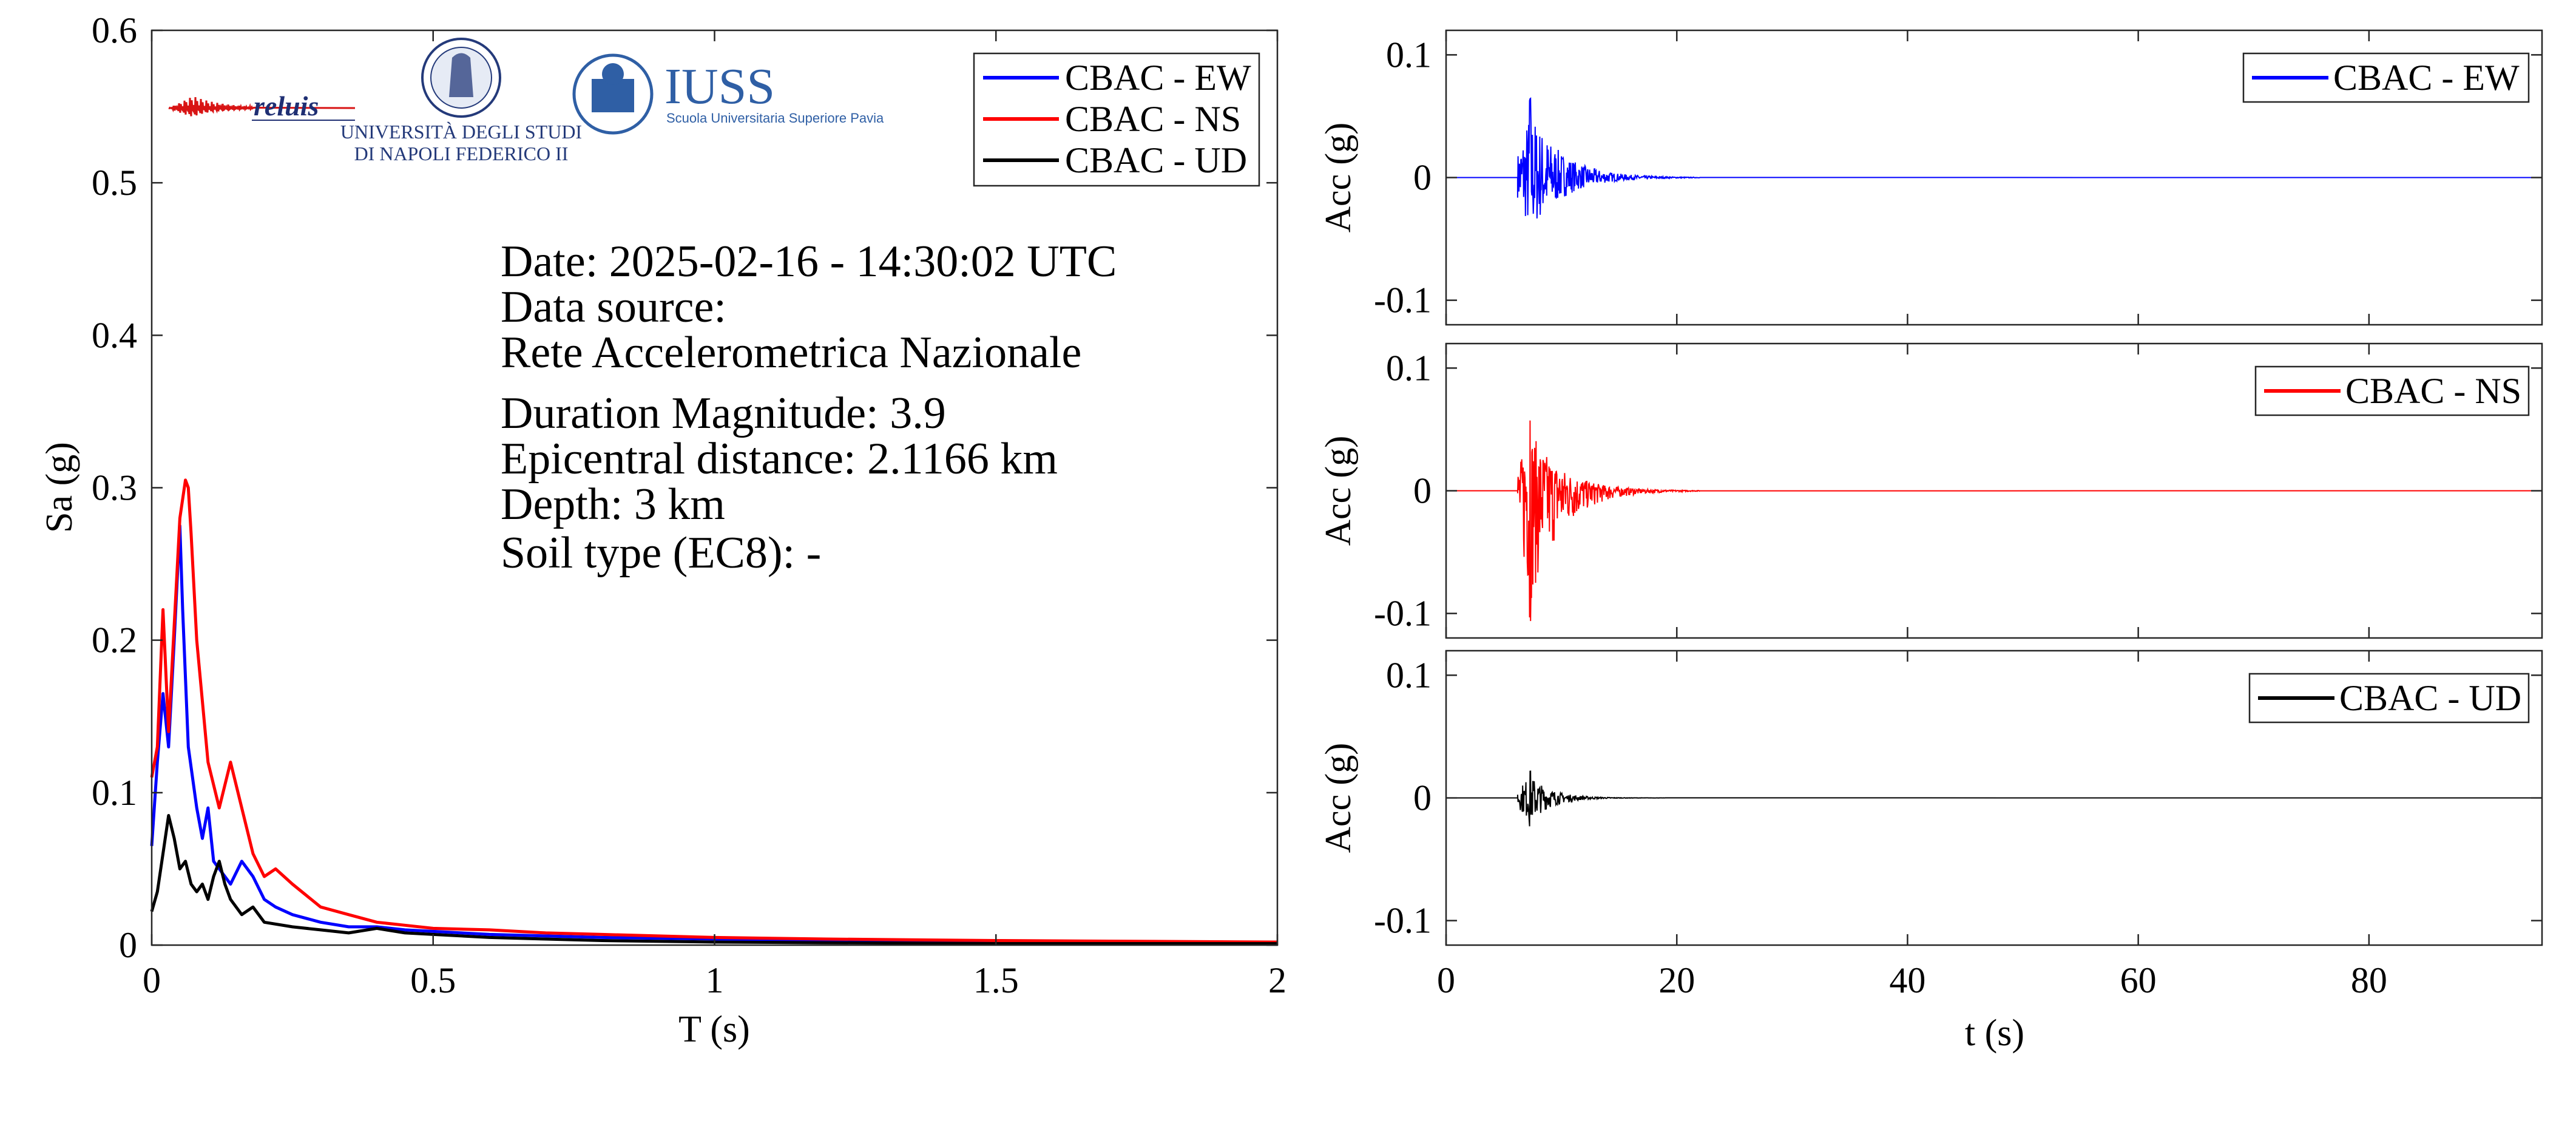  What do you see at coordinates (1338, 178) in the screenshot?
I see `acc-ylabel-ew: Acc (g)` at bounding box center [1338, 178].